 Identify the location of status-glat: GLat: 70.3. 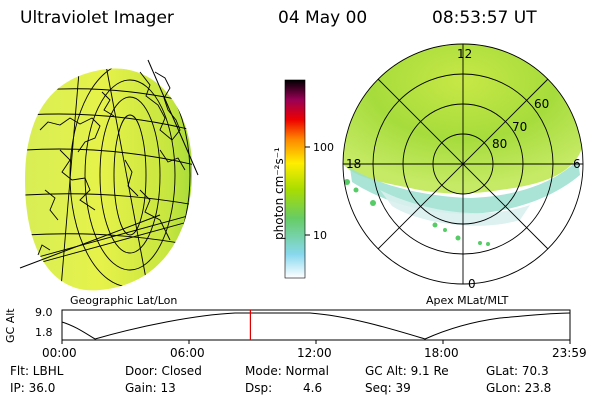
(517, 371).